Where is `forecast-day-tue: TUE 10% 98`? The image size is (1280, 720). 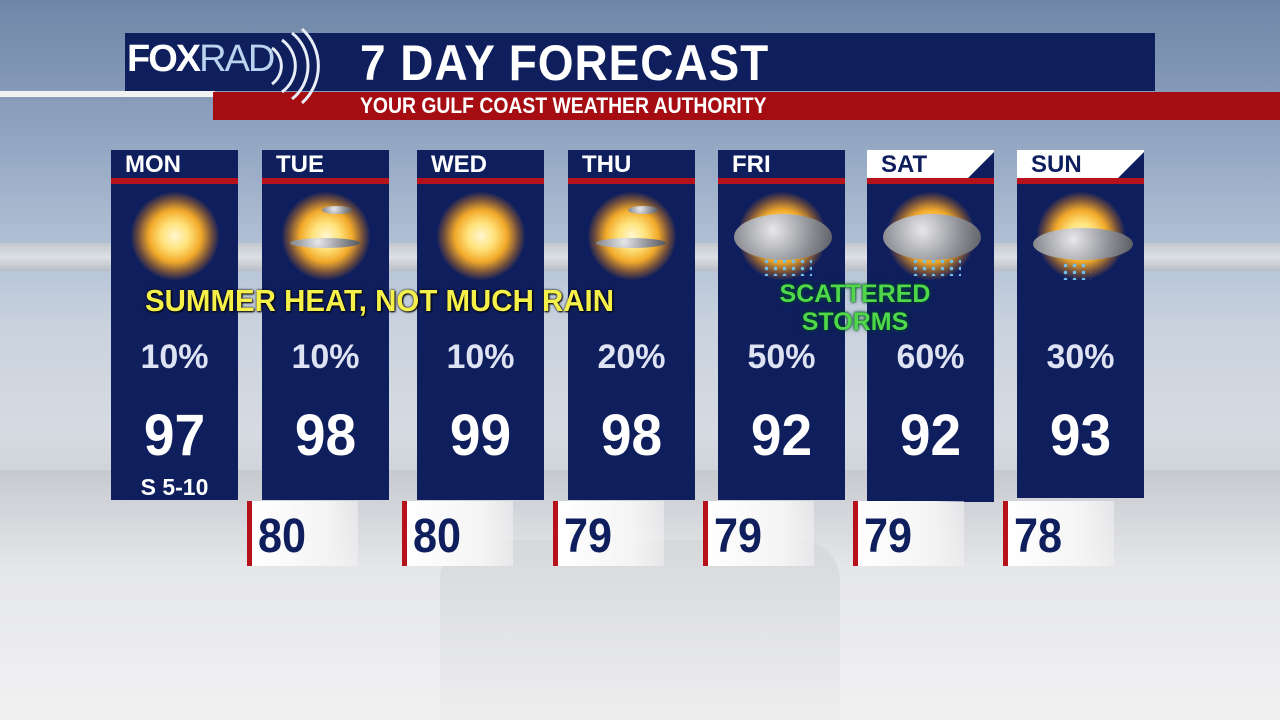 forecast-day-tue: TUE 10% 98 is located at coordinates (325, 325).